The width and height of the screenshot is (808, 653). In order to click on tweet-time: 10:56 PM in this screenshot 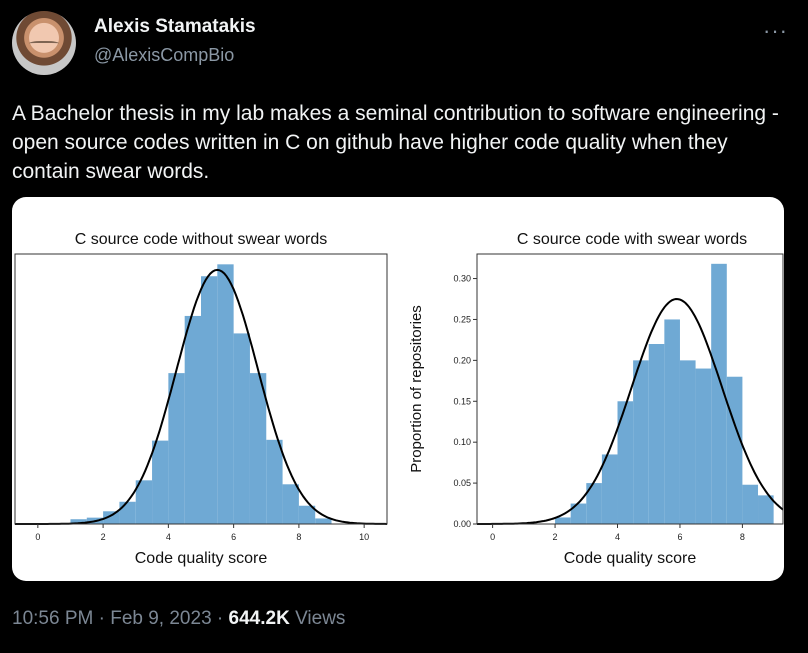, I will do `click(53, 618)`.